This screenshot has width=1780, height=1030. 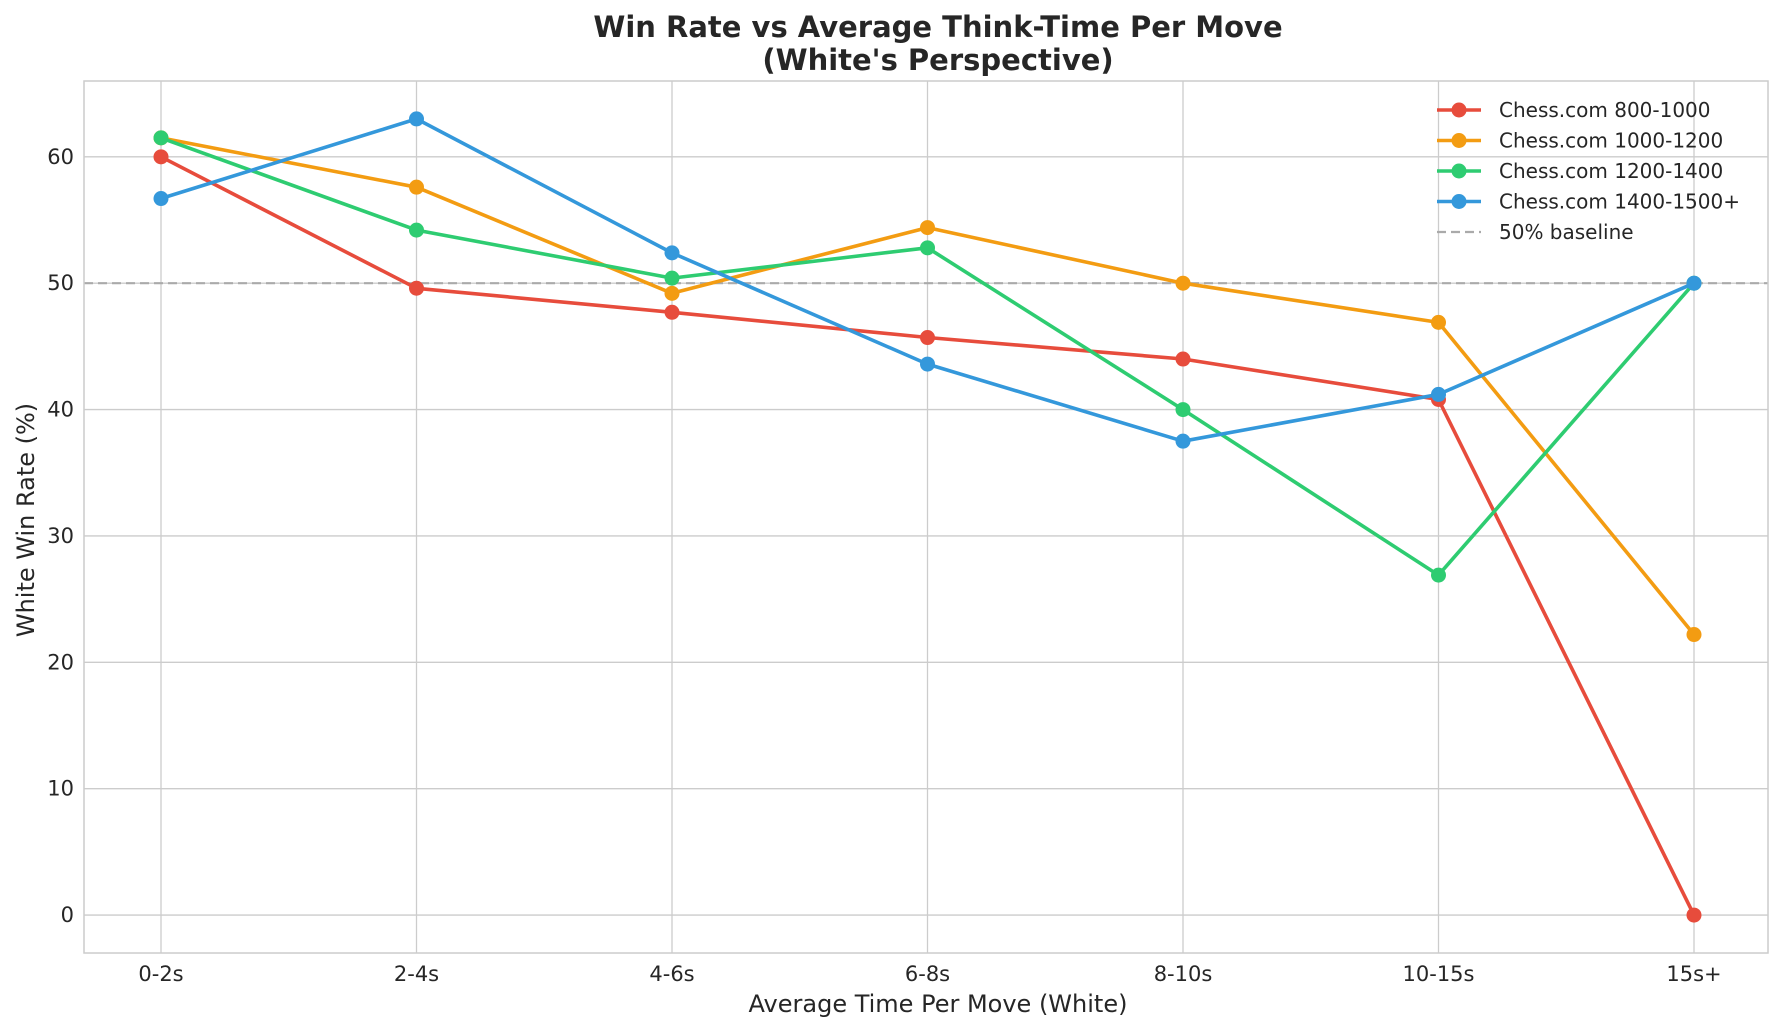 I want to click on legend-label: Chess.com 1200-1400, so click(x=1611, y=171).